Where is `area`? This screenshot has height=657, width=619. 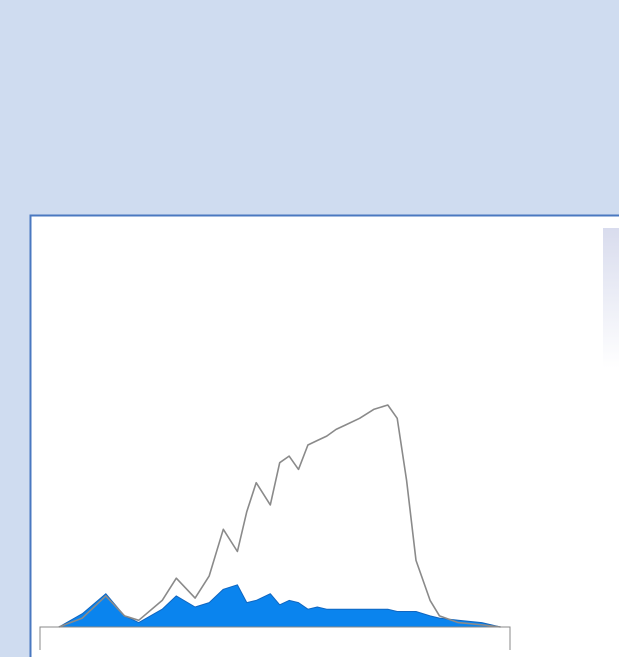 area is located at coordinates (280, 606).